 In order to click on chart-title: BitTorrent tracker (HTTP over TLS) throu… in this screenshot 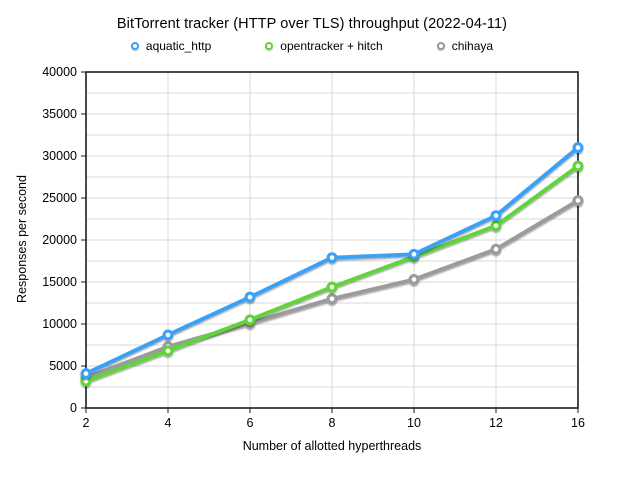, I will do `click(312, 24)`.